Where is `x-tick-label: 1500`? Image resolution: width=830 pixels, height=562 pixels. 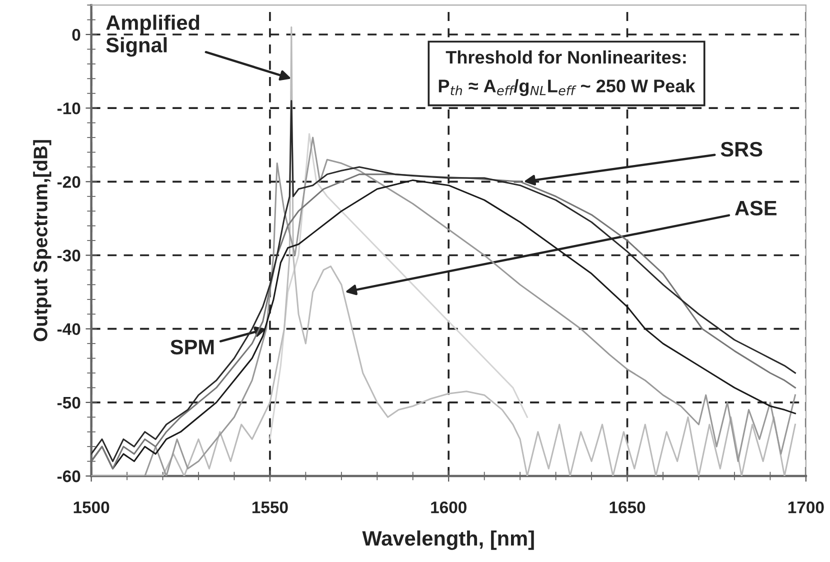 x-tick-label: 1500 is located at coordinates (92, 507).